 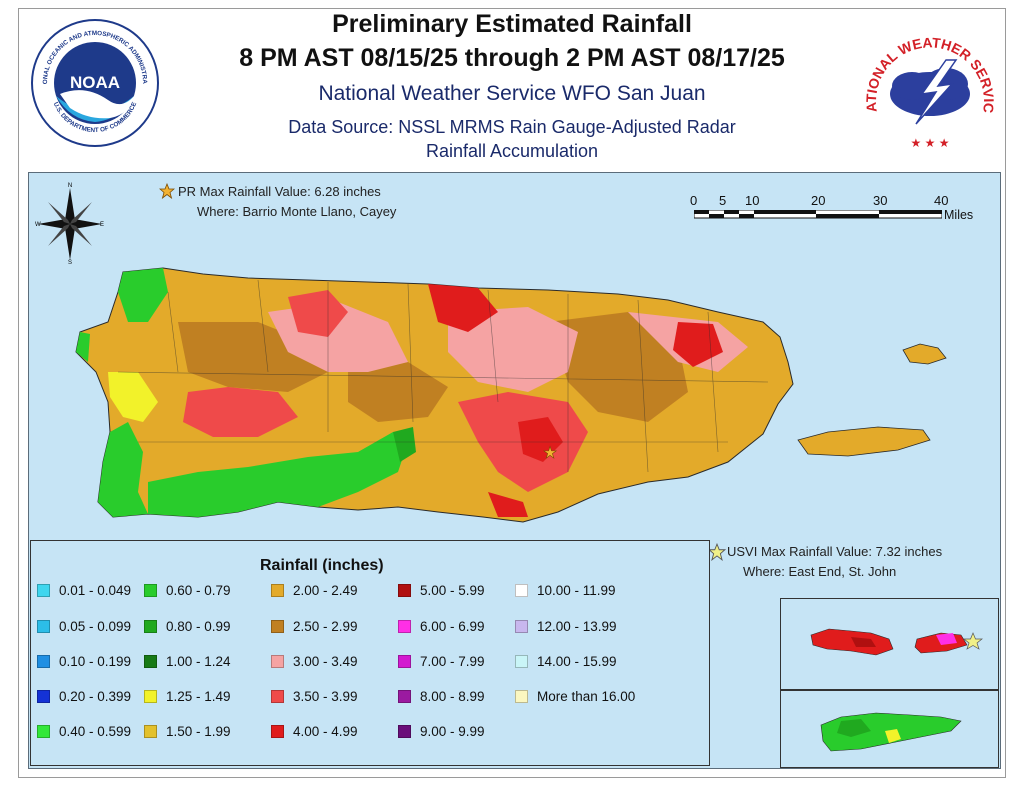 What do you see at coordinates (325, 731) in the screenshot?
I see `legend-label: 4.00 - 4.99` at bounding box center [325, 731].